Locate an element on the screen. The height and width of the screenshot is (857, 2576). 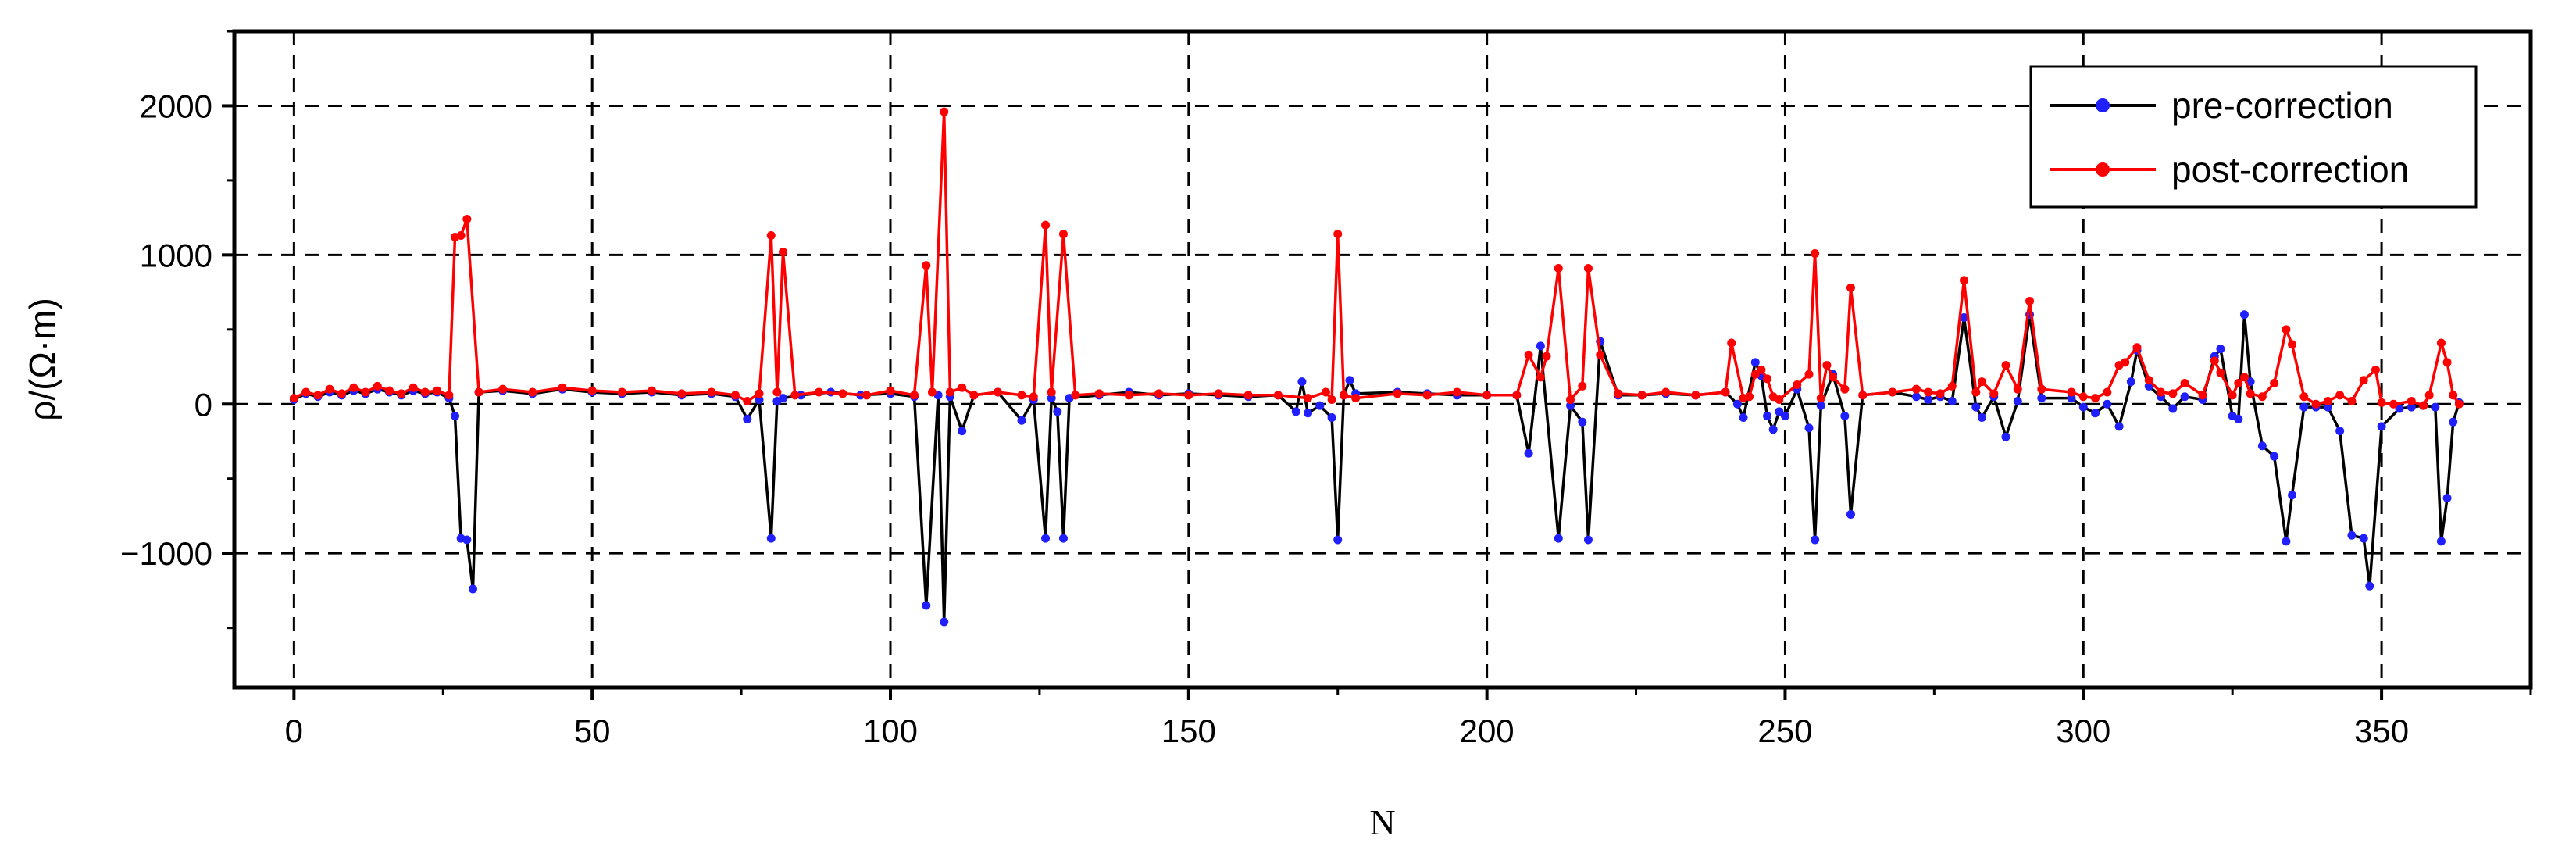
x-tick-label: 50 is located at coordinates (592, 730).